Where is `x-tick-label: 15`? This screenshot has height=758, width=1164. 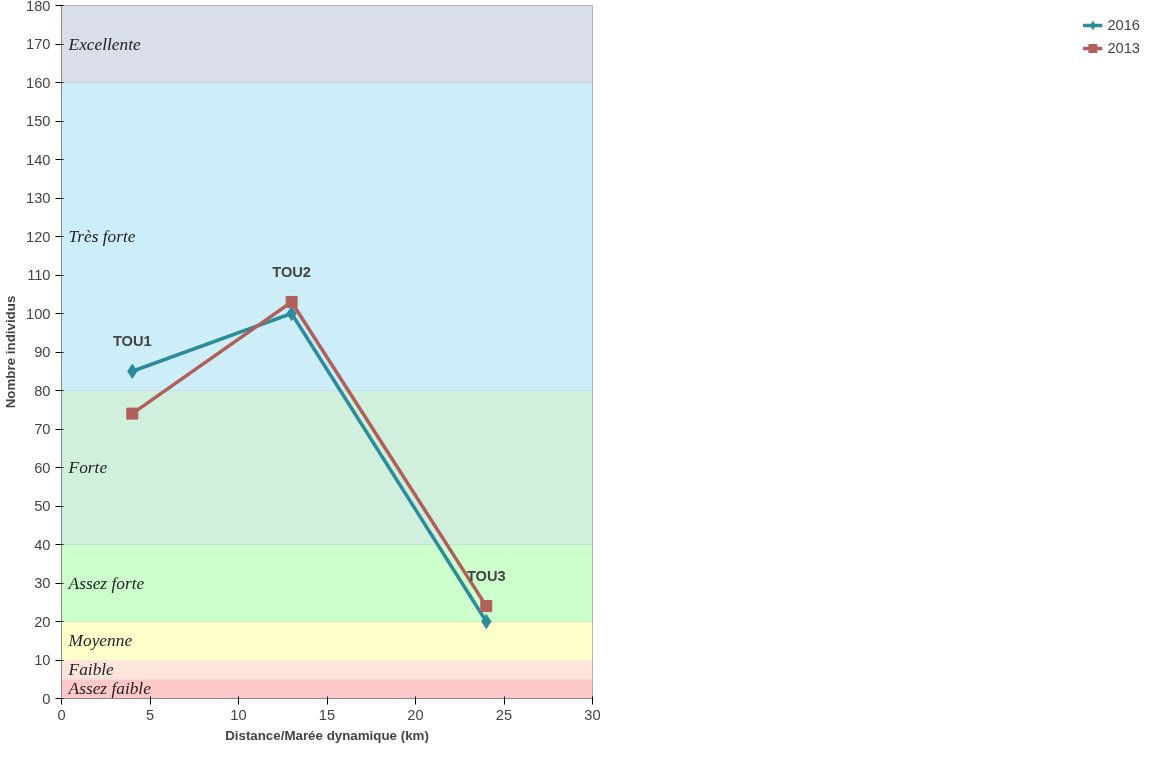
x-tick-label: 15 is located at coordinates (327, 714).